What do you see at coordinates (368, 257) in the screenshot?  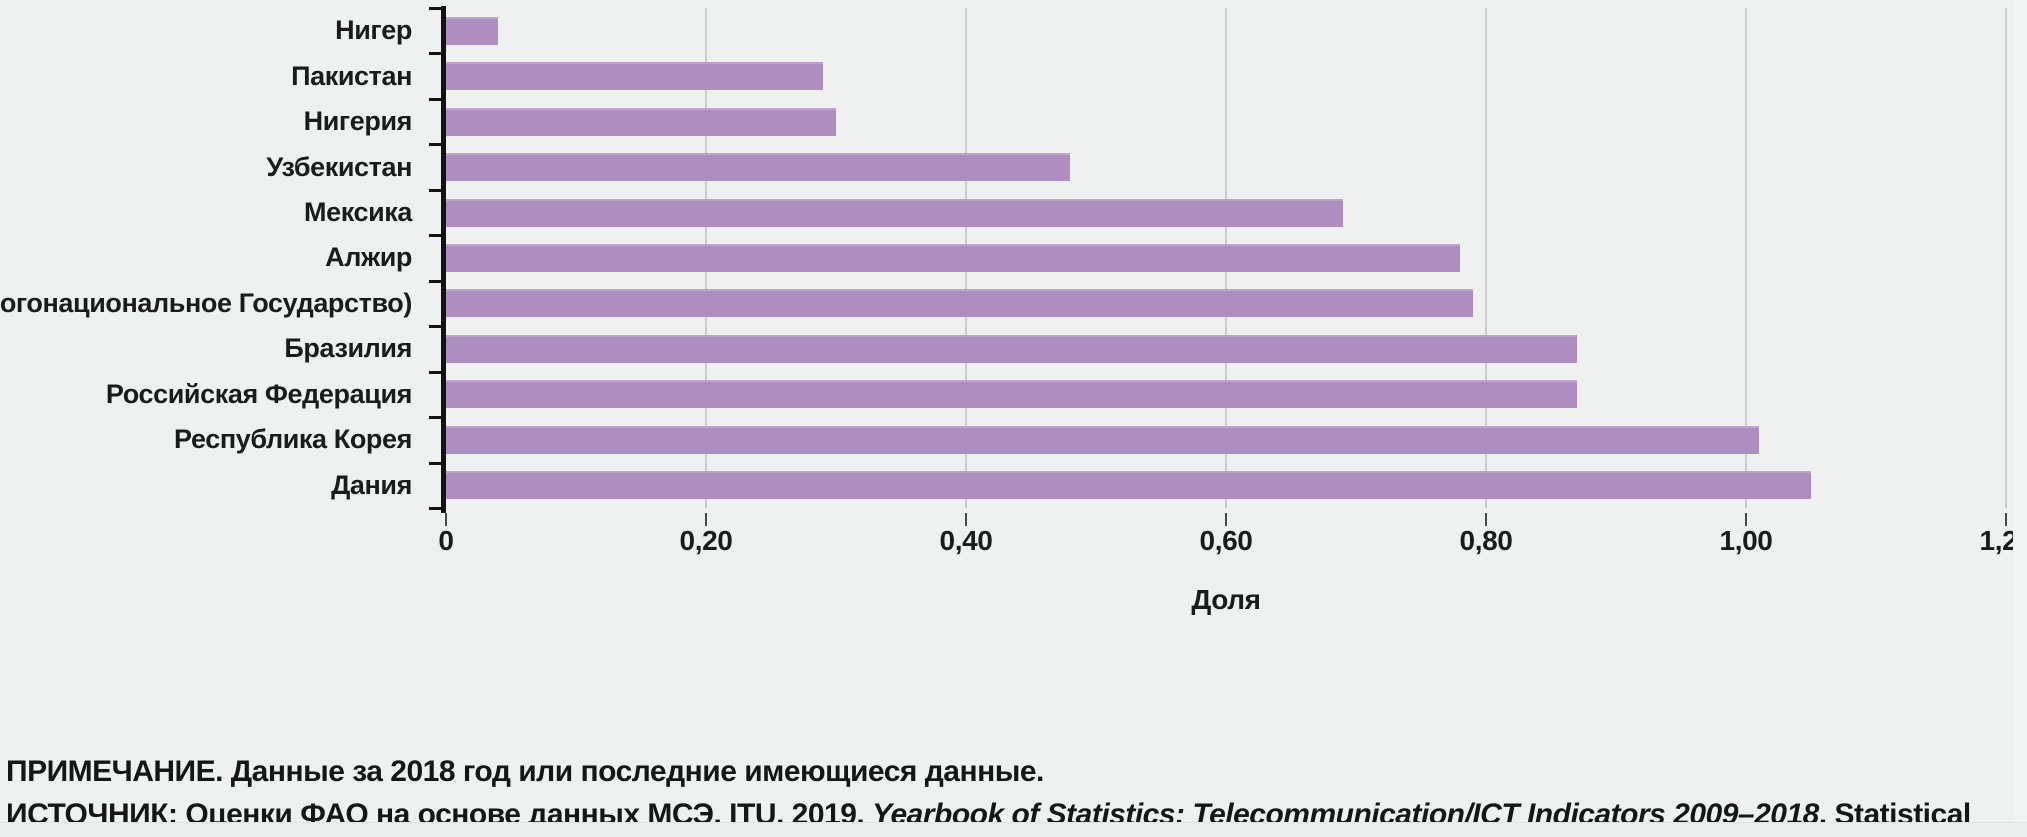 I see `category-label: Алжир` at bounding box center [368, 257].